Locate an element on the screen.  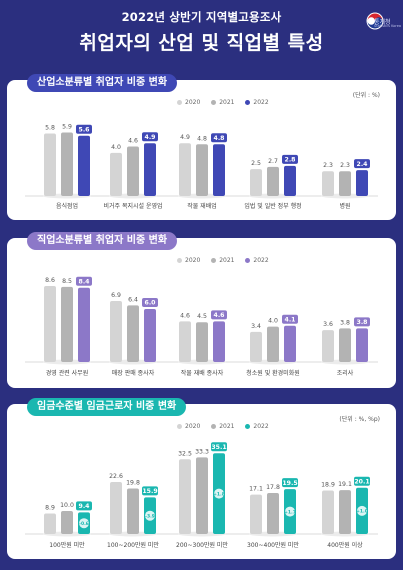
change-value: +1.7 is located at coordinates (290, 512).